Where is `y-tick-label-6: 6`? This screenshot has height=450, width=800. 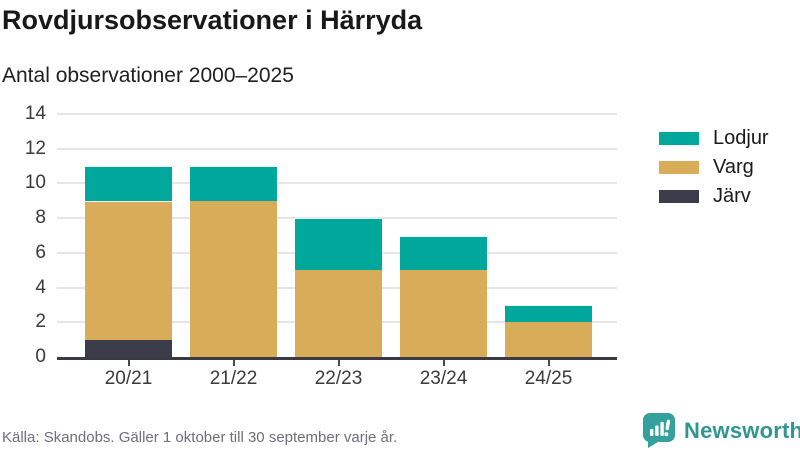 y-tick-label-6: 6 is located at coordinates (40, 252).